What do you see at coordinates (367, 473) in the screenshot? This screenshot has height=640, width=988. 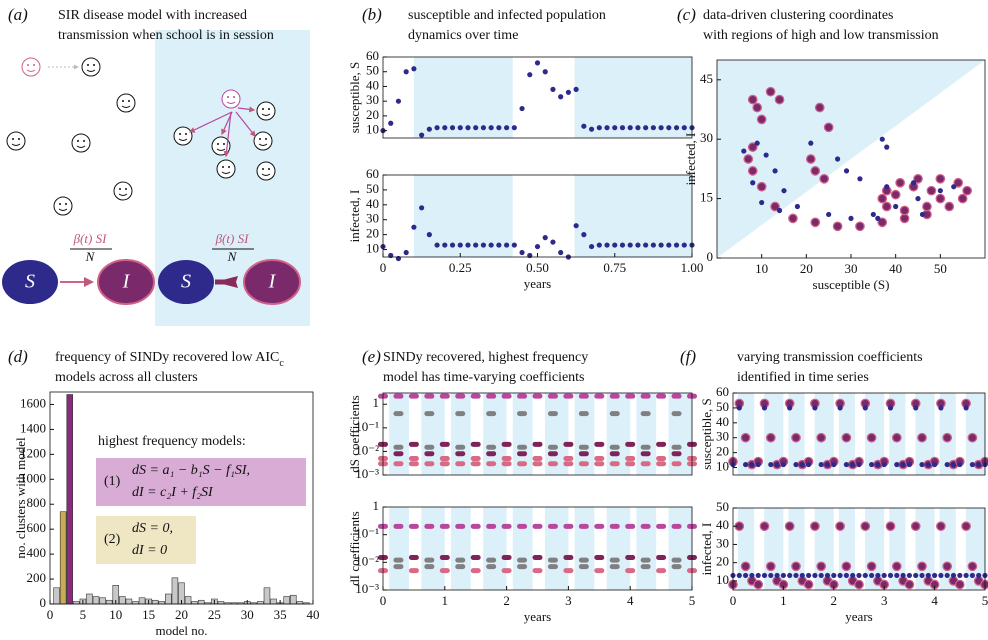 I see `y-tick-label: 10⁻³` at bounding box center [367, 473].